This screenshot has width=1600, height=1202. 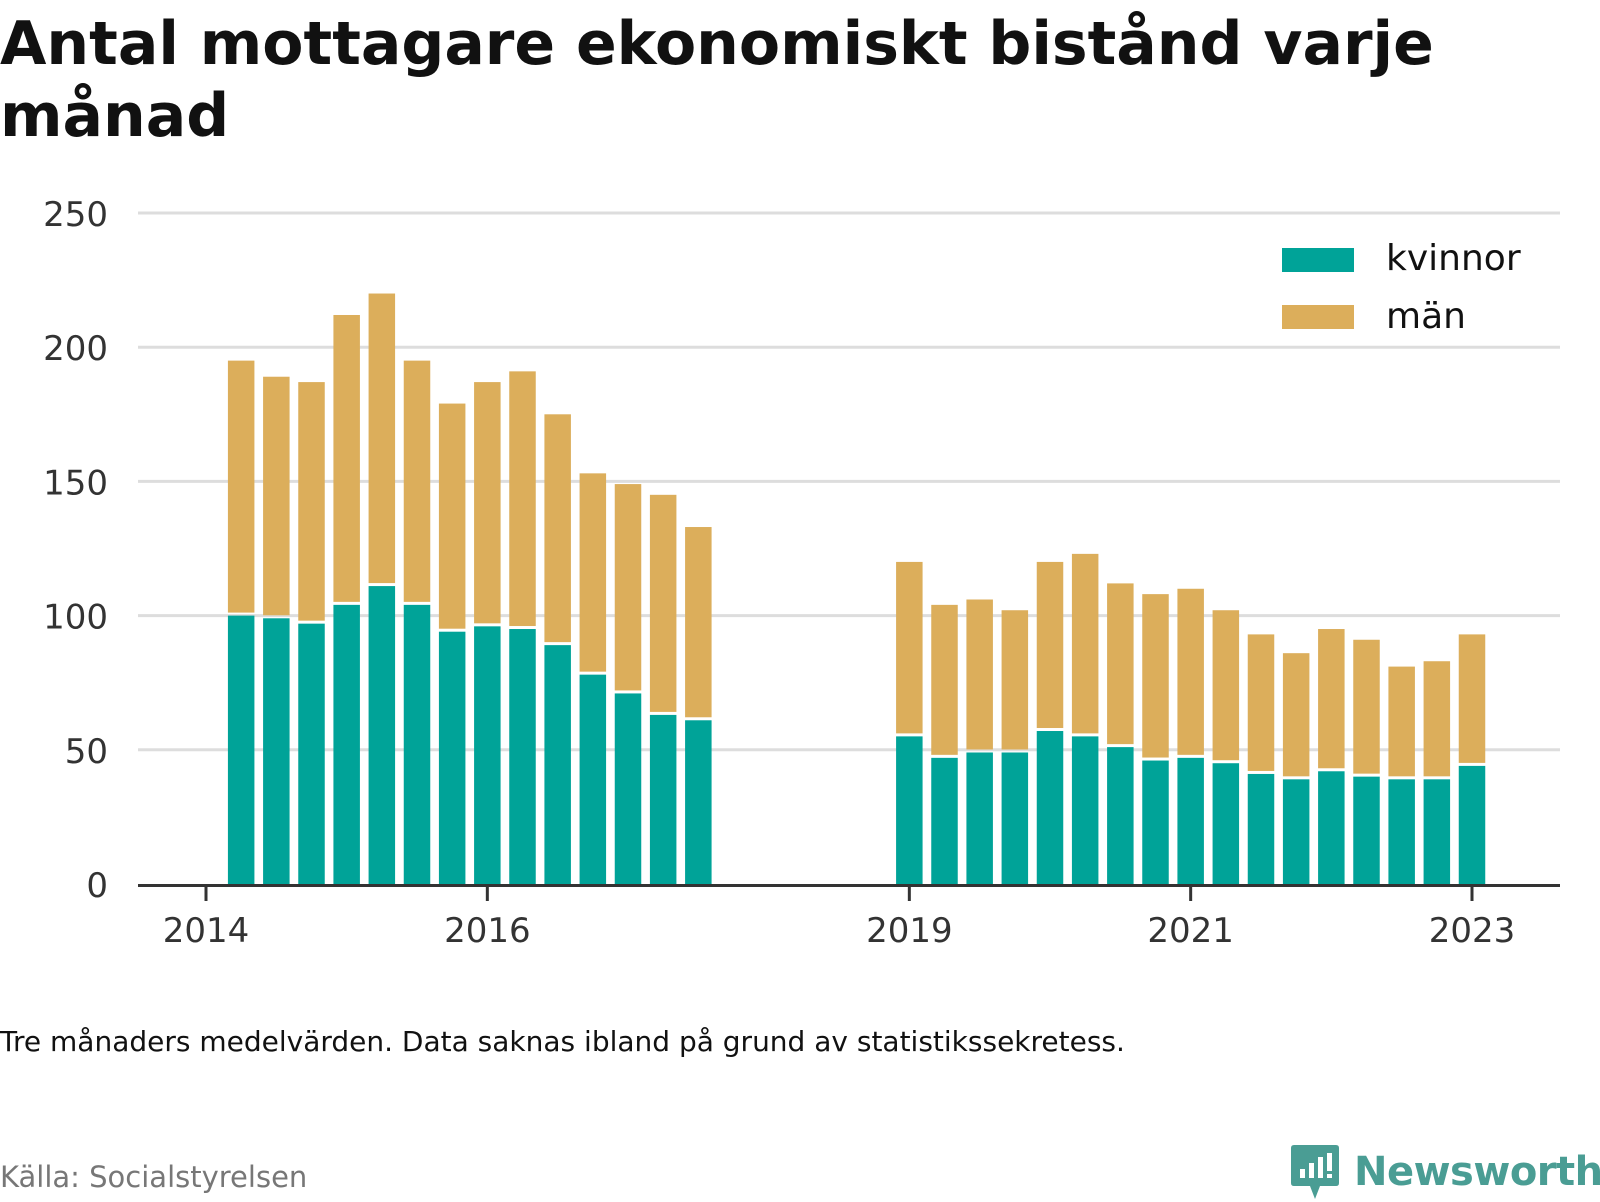 I want to click on brand-name: Newsworthy, so click(x=1477, y=1172).